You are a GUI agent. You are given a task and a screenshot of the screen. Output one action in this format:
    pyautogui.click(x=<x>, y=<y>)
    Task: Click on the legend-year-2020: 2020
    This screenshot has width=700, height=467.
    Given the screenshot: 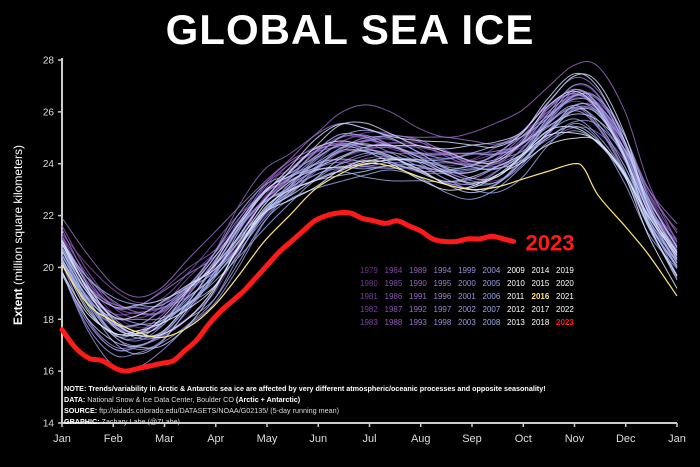 What is the action you would take?
    pyautogui.click(x=565, y=283)
    